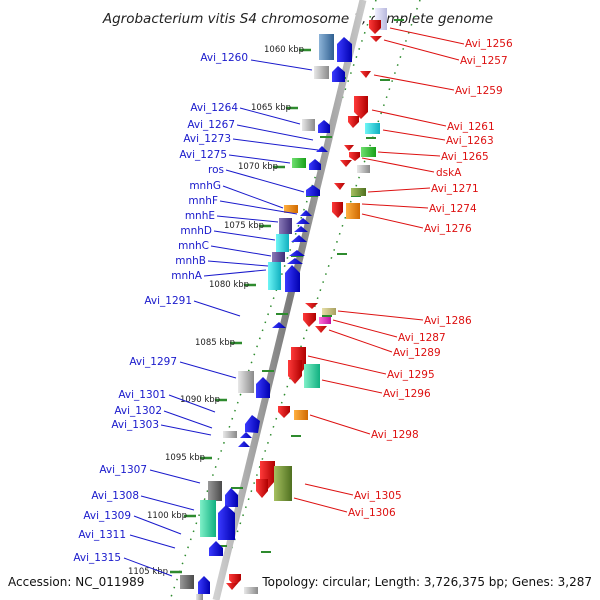 The width and height of the screenshot is (600, 600). I want to click on gene-label: Avi_1263, so click(470, 141).